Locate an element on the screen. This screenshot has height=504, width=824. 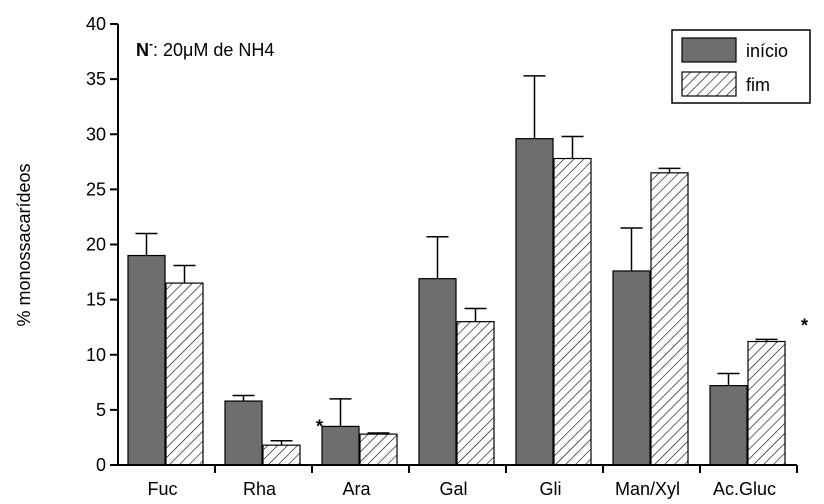
x-tick-label: Ac.Gluc is located at coordinates (744, 489).